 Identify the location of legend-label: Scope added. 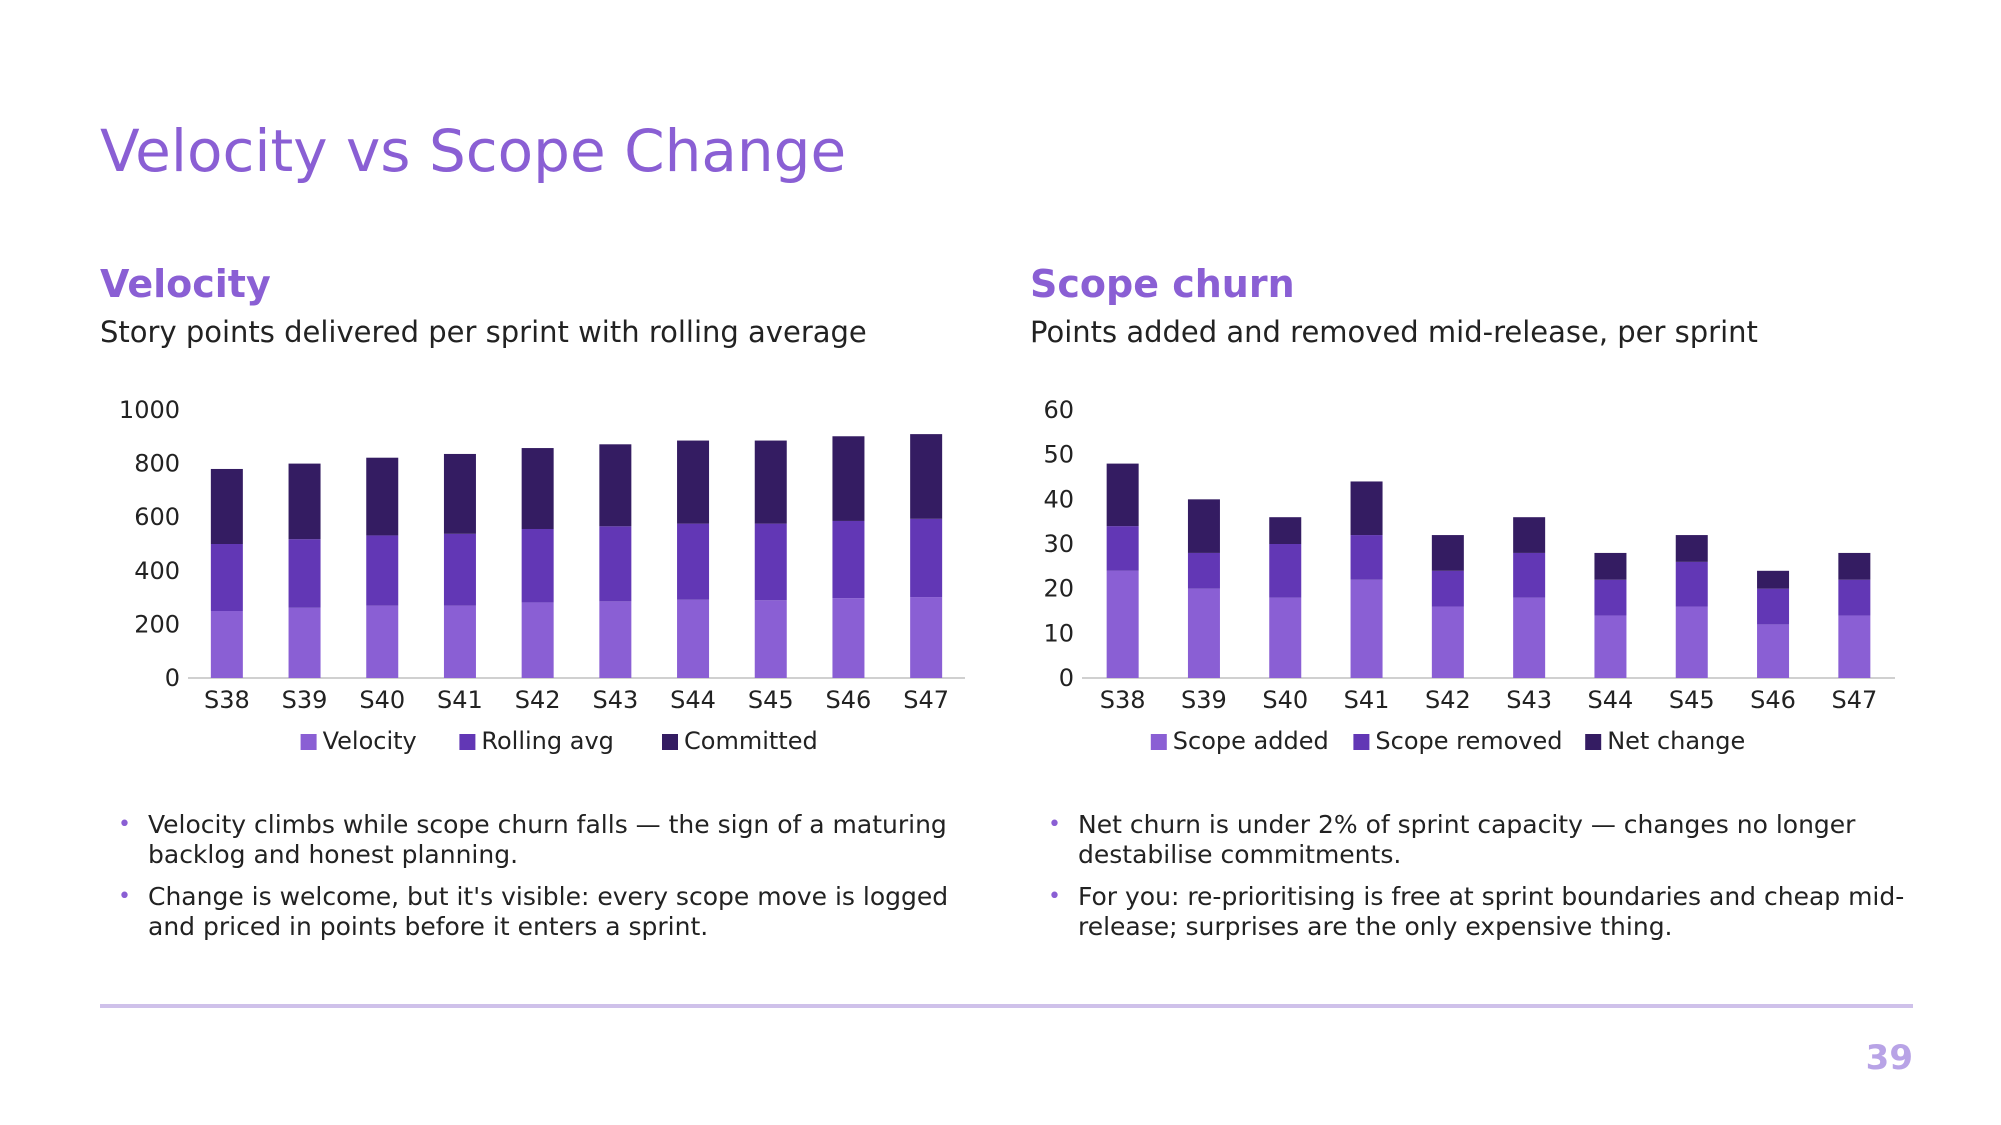
(1251, 741).